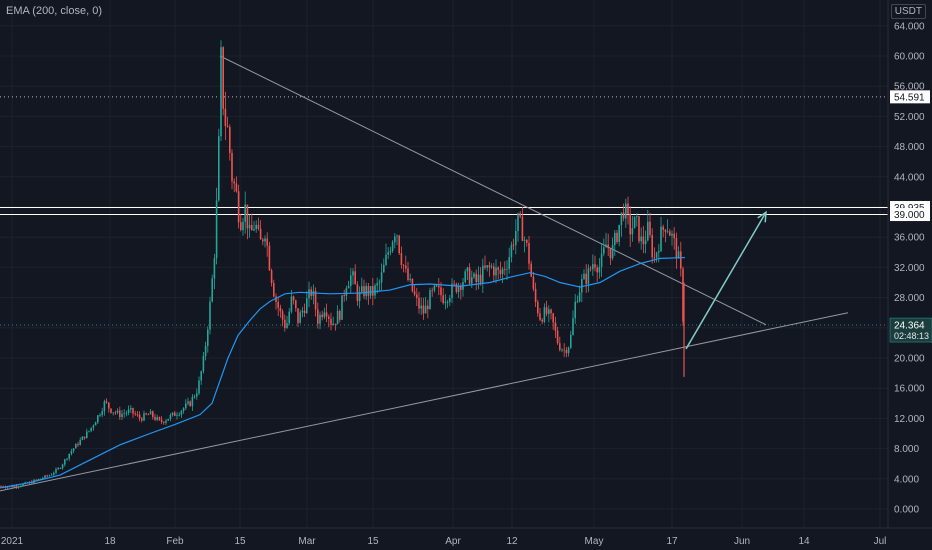  What do you see at coordinates (54, 11) in the screenshot?
I see `indicator-legend: EMA (200, close, 0)` at bounding box center [54, 11].